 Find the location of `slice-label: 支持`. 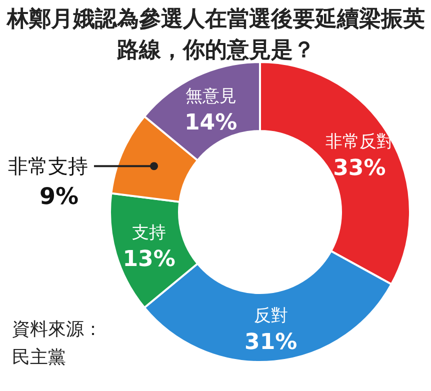

slice-label: 支持 is located at coordinates (149, 233).